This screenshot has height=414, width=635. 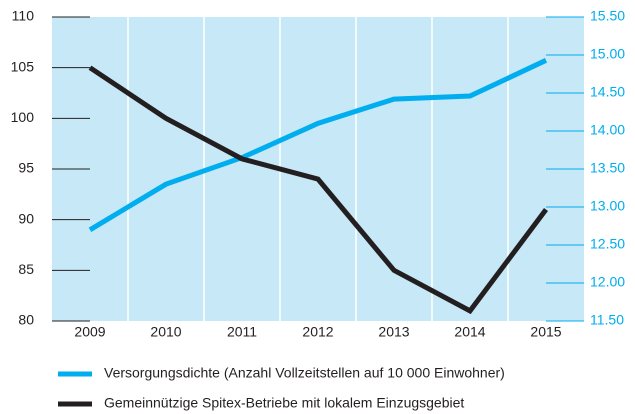 I want to click on y2-tick-label: 15.00, so click(x=607, y=54).